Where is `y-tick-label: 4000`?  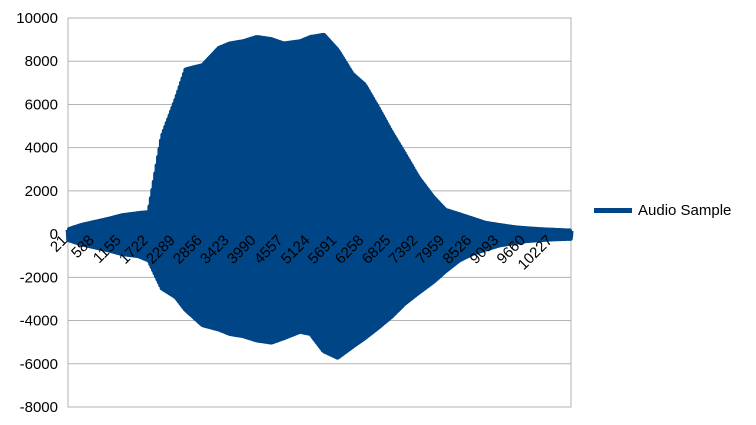
y-tick-label: 4000 is located at coordinates (41, 148).